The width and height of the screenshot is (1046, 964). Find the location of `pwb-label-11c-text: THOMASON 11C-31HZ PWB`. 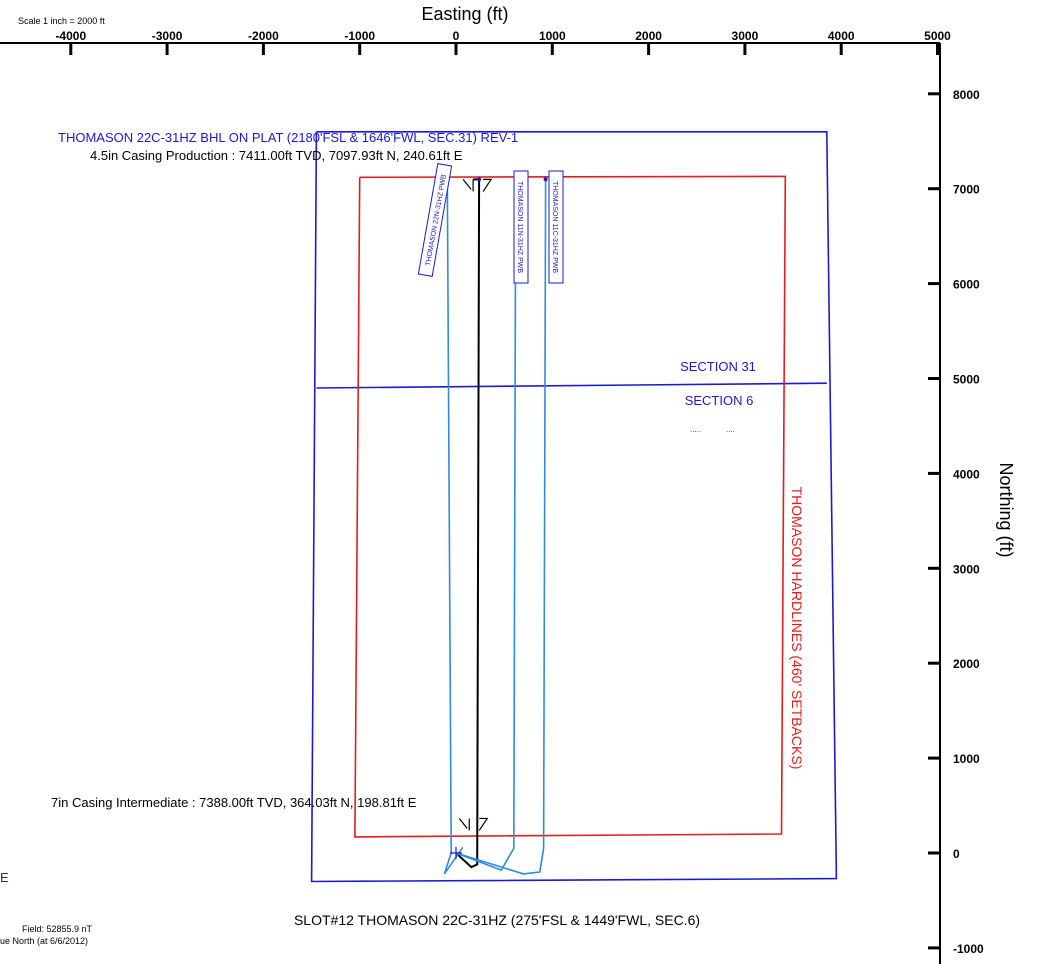

pwb-label-11c-text: THOMASON 11C-31HZ PWB is located at coordinates (554, 227).